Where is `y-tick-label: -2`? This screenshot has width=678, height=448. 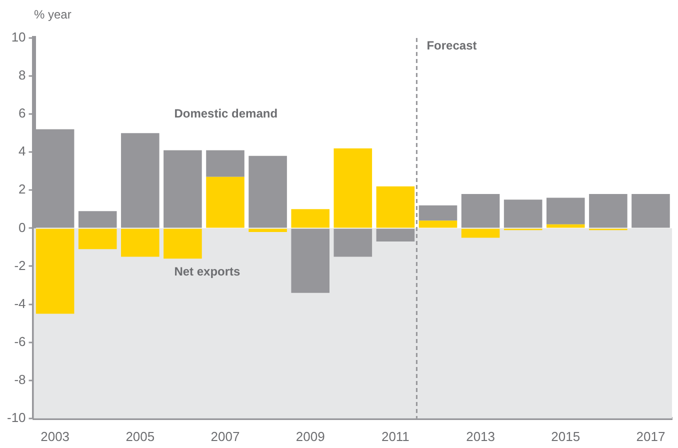
y-tick-label: -2 is located at coordinates (20, 265).